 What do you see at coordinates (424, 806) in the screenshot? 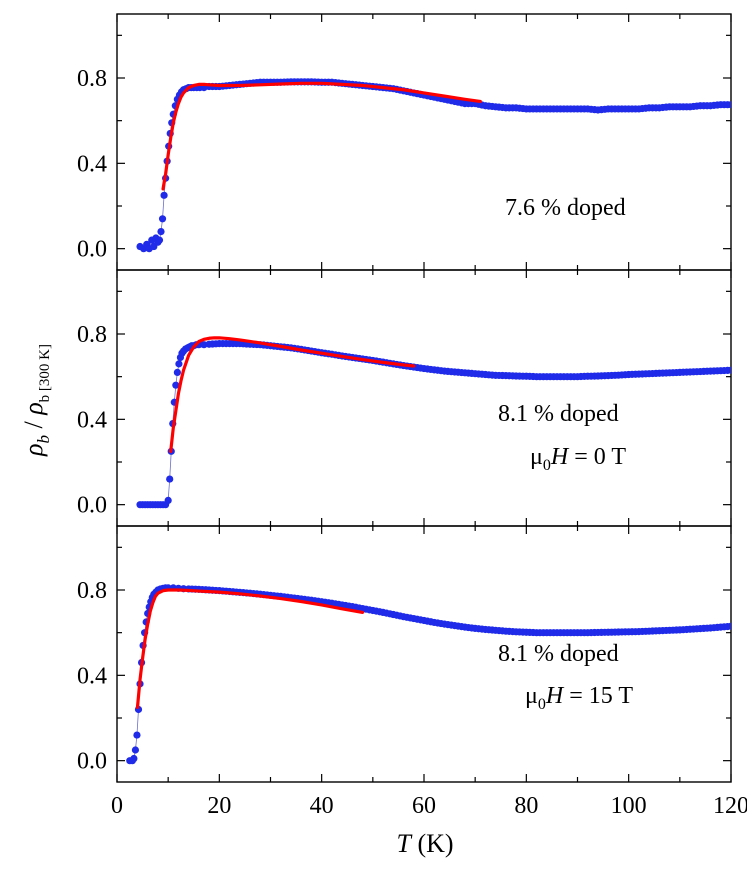
I see `x-tick-label: 60` at bounding box center [424, 806].